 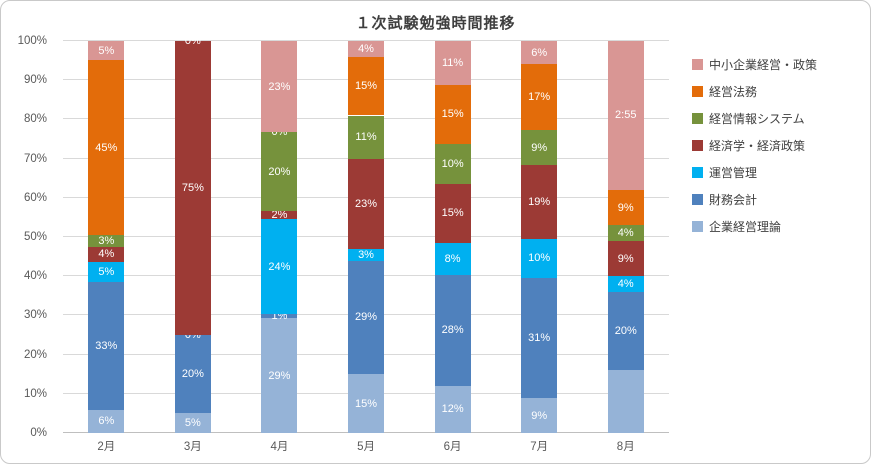 I want to click on legend-label: 経営法務, so click(x=733, y=92).